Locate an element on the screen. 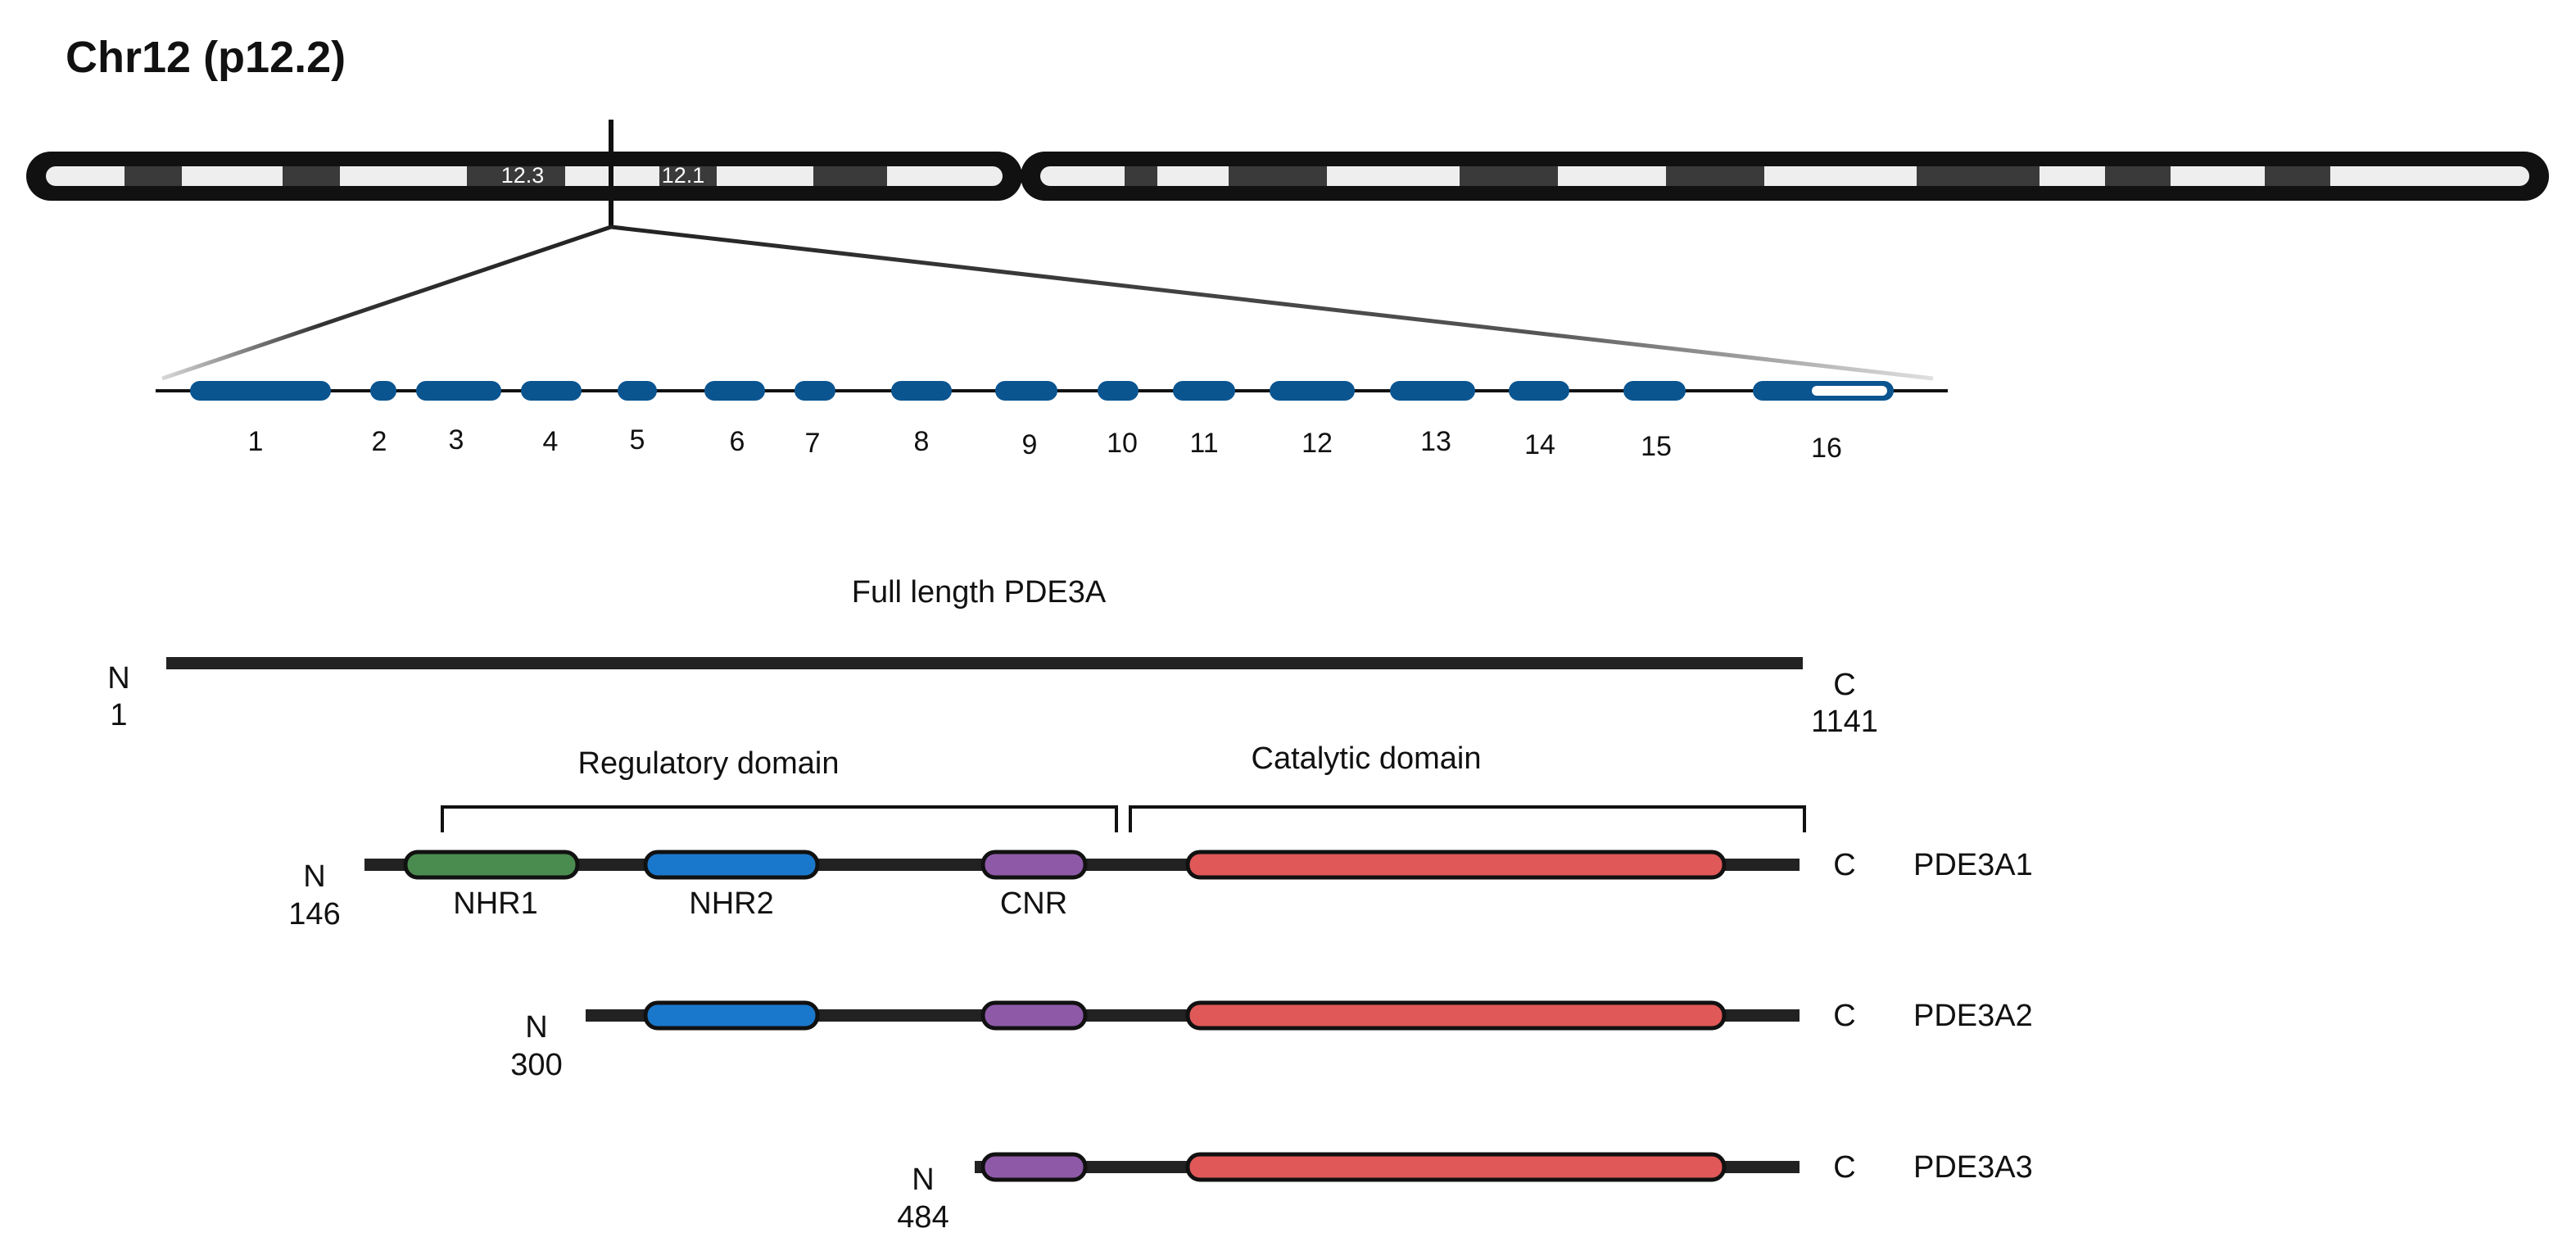  zoom-connector is located at coordinates (1047, 250).